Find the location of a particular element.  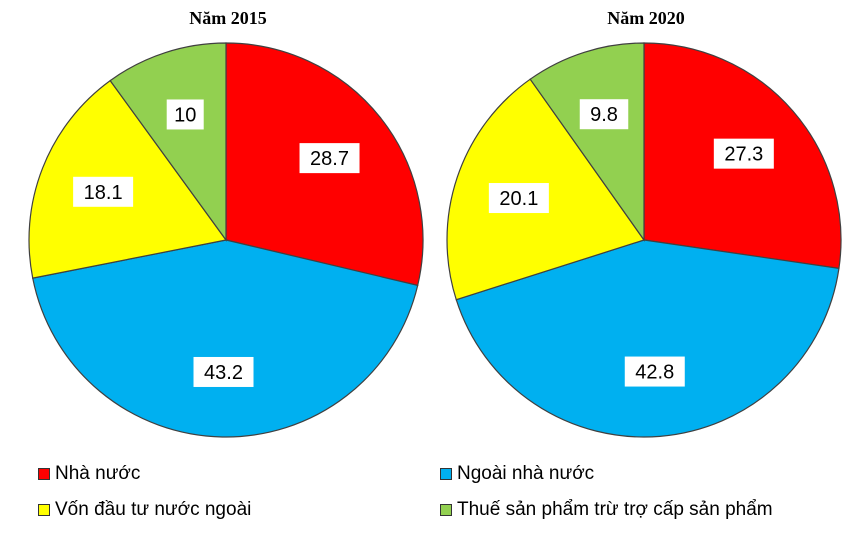

legend-label-von-dau-tu-nuoc-ngoai: Vốn đầu tư nước ngoài is located at coordinates (153, 509).